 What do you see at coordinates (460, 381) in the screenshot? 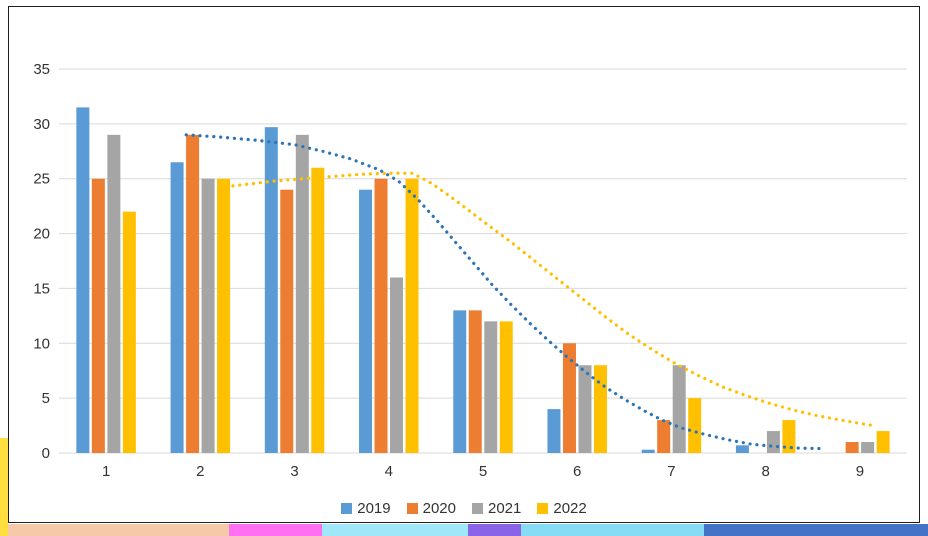
I see `bar-2019-cat5` at bounding box center [460, 381].